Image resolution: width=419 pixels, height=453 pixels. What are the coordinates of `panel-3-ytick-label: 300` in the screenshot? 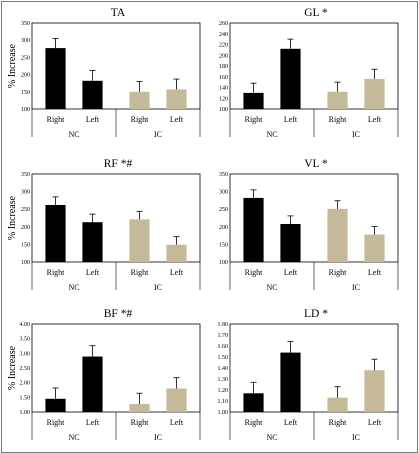 It's located at (25, 193).